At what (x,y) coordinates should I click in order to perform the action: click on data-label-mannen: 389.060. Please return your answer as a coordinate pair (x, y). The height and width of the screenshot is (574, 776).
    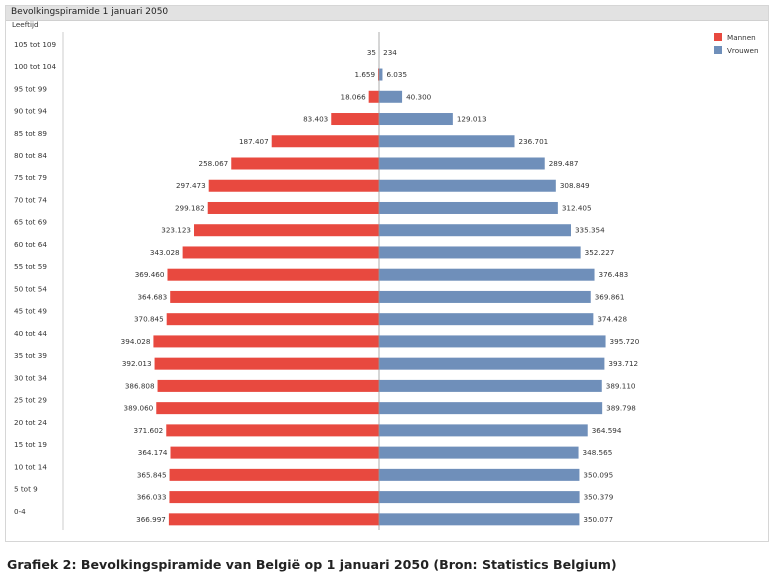
    Looking at the image, I should click on (139, 408).